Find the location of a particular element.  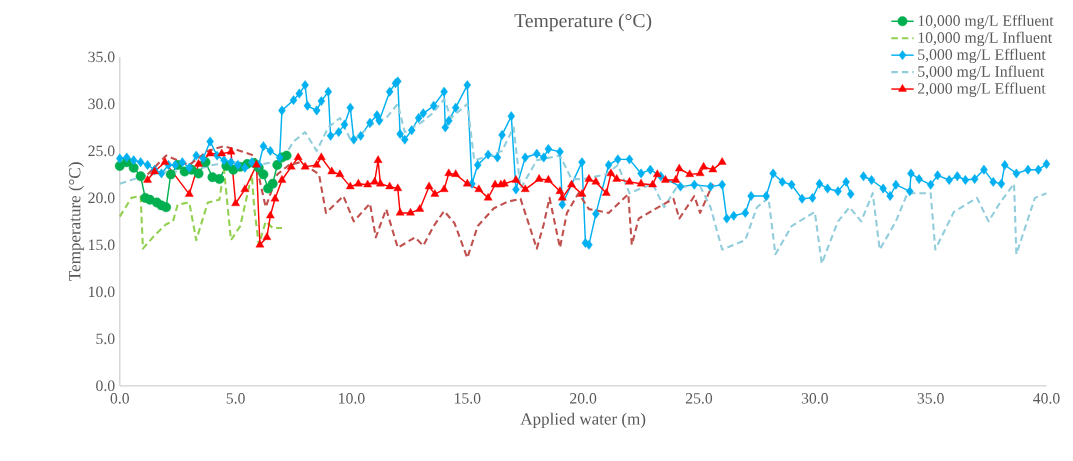

y-tick-label: 5.0 is located at coordinates (105, 338).